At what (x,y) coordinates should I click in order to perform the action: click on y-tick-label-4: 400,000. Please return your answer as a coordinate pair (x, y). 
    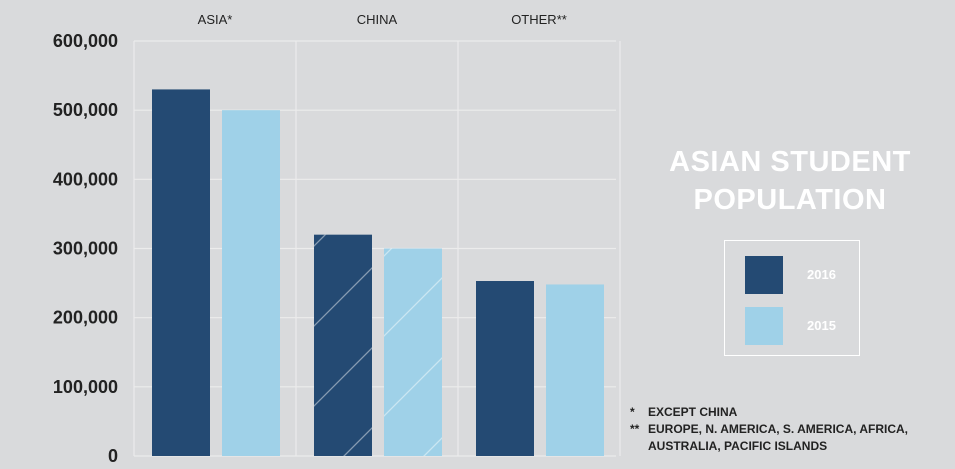
    Looking at the image, I should click on (85, 179).